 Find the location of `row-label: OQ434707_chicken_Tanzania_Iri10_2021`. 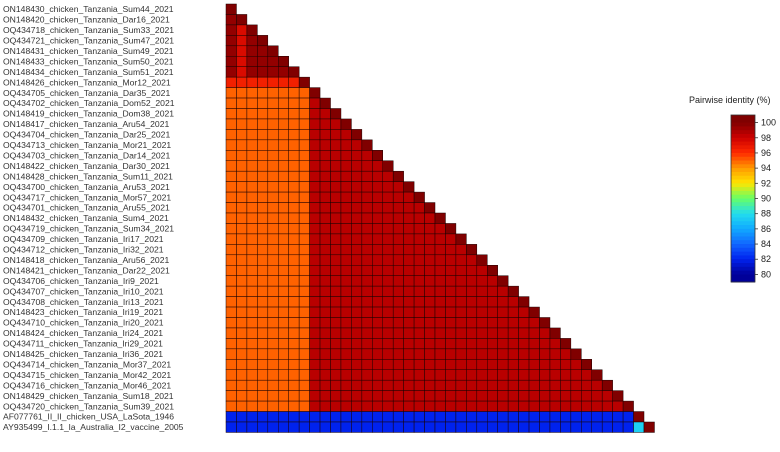

row-label: OQ434707_chicken_Tanzania_Iri10_2021 is located at coordinates (83, 291).